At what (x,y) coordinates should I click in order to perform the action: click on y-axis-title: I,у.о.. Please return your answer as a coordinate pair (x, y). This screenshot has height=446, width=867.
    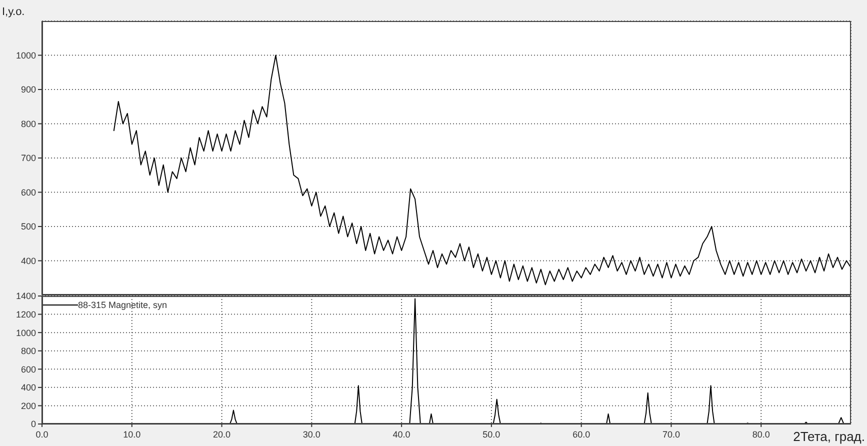
    Looking at the image, I should click on (13, 12).